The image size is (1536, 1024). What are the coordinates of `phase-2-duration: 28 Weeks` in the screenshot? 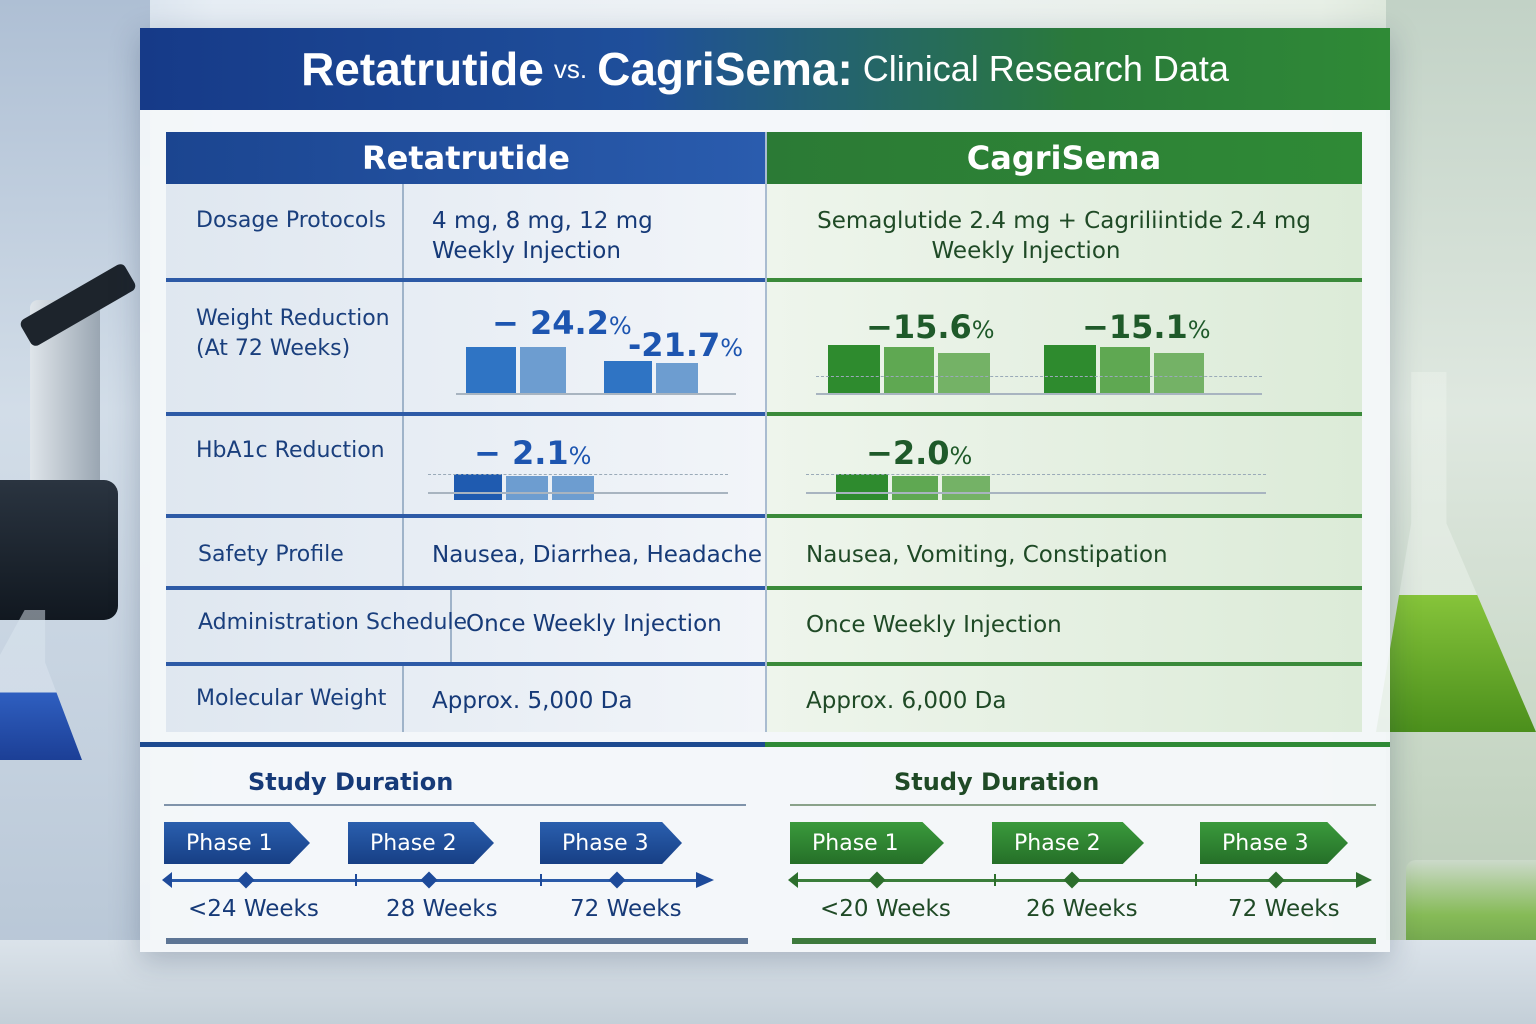 It's located at (442, 909).